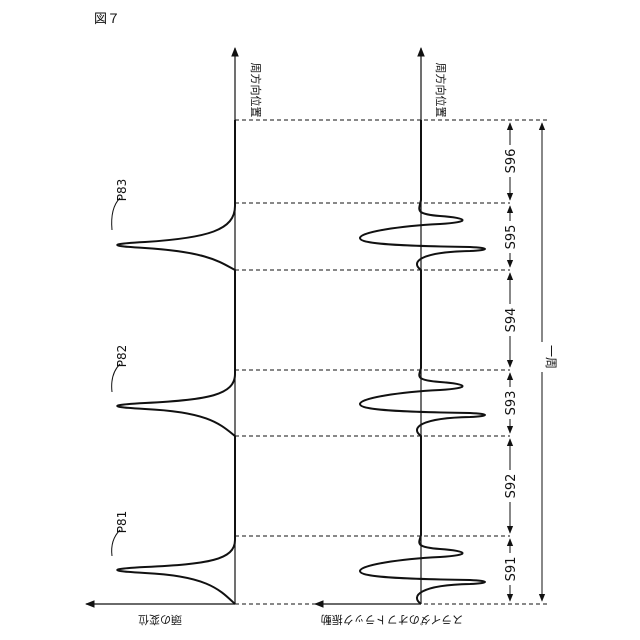 The width and height of the screenshot is (640, 640). What do you see at coordinates (511, 161) in the screenshot?
I see `sector-label-s96: S96` at bounding box center [511, 161].